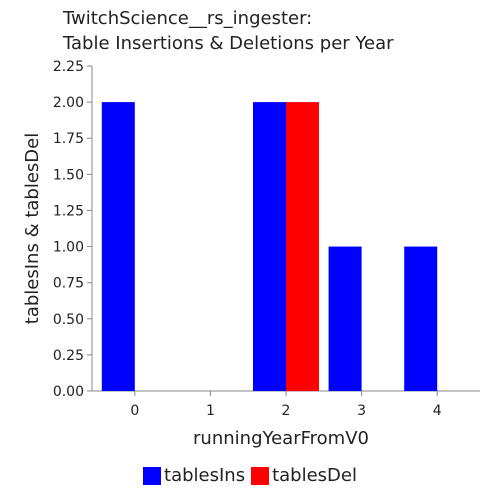 This screenshot has height=500, width=500. What do you see at coordinates (68, 103) in the screenshot?
I see `y-tick-label: 2.00` at bounding box center [68, 103].